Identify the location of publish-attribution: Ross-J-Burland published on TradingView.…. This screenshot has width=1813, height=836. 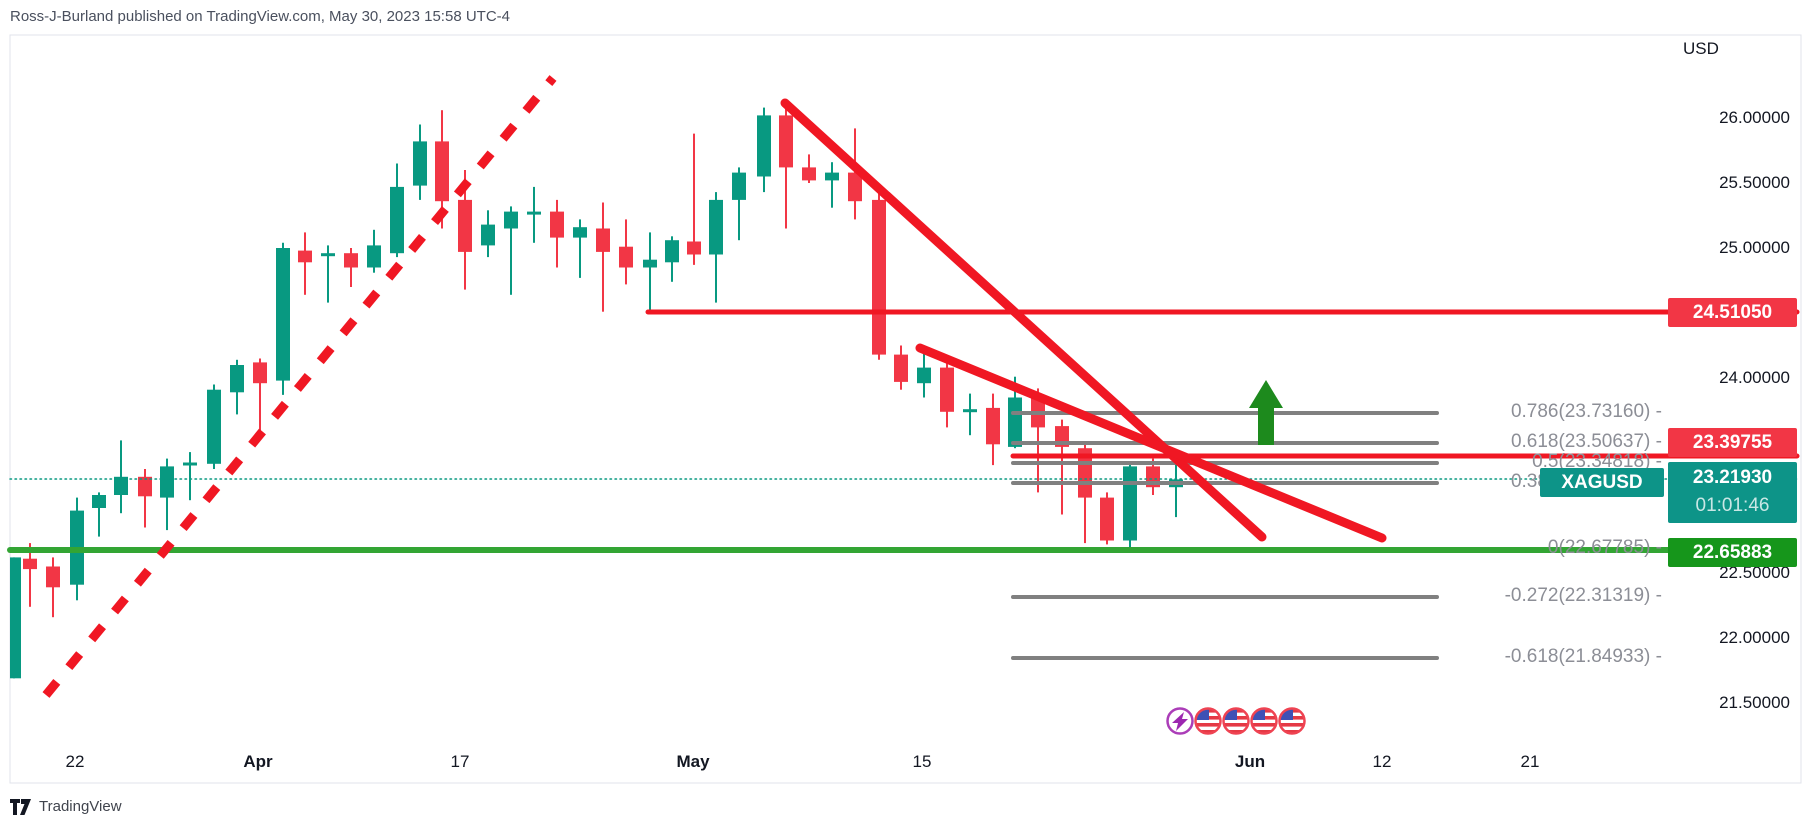
(260, 16).